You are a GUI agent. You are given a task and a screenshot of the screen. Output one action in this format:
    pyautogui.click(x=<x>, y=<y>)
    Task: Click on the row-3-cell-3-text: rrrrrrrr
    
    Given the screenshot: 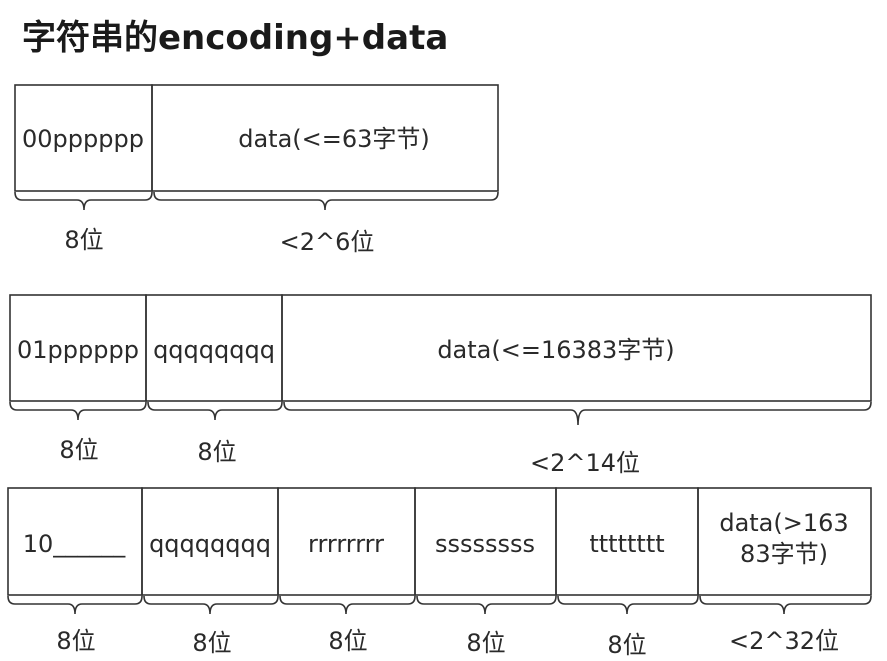 What is the action you would take?
    pyautogui.click(x=346, y=544)
    